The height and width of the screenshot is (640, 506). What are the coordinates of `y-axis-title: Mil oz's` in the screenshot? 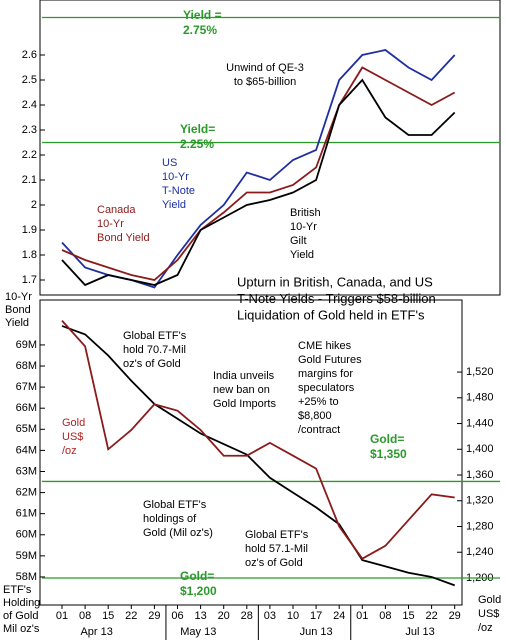 It's located at (21, 629).